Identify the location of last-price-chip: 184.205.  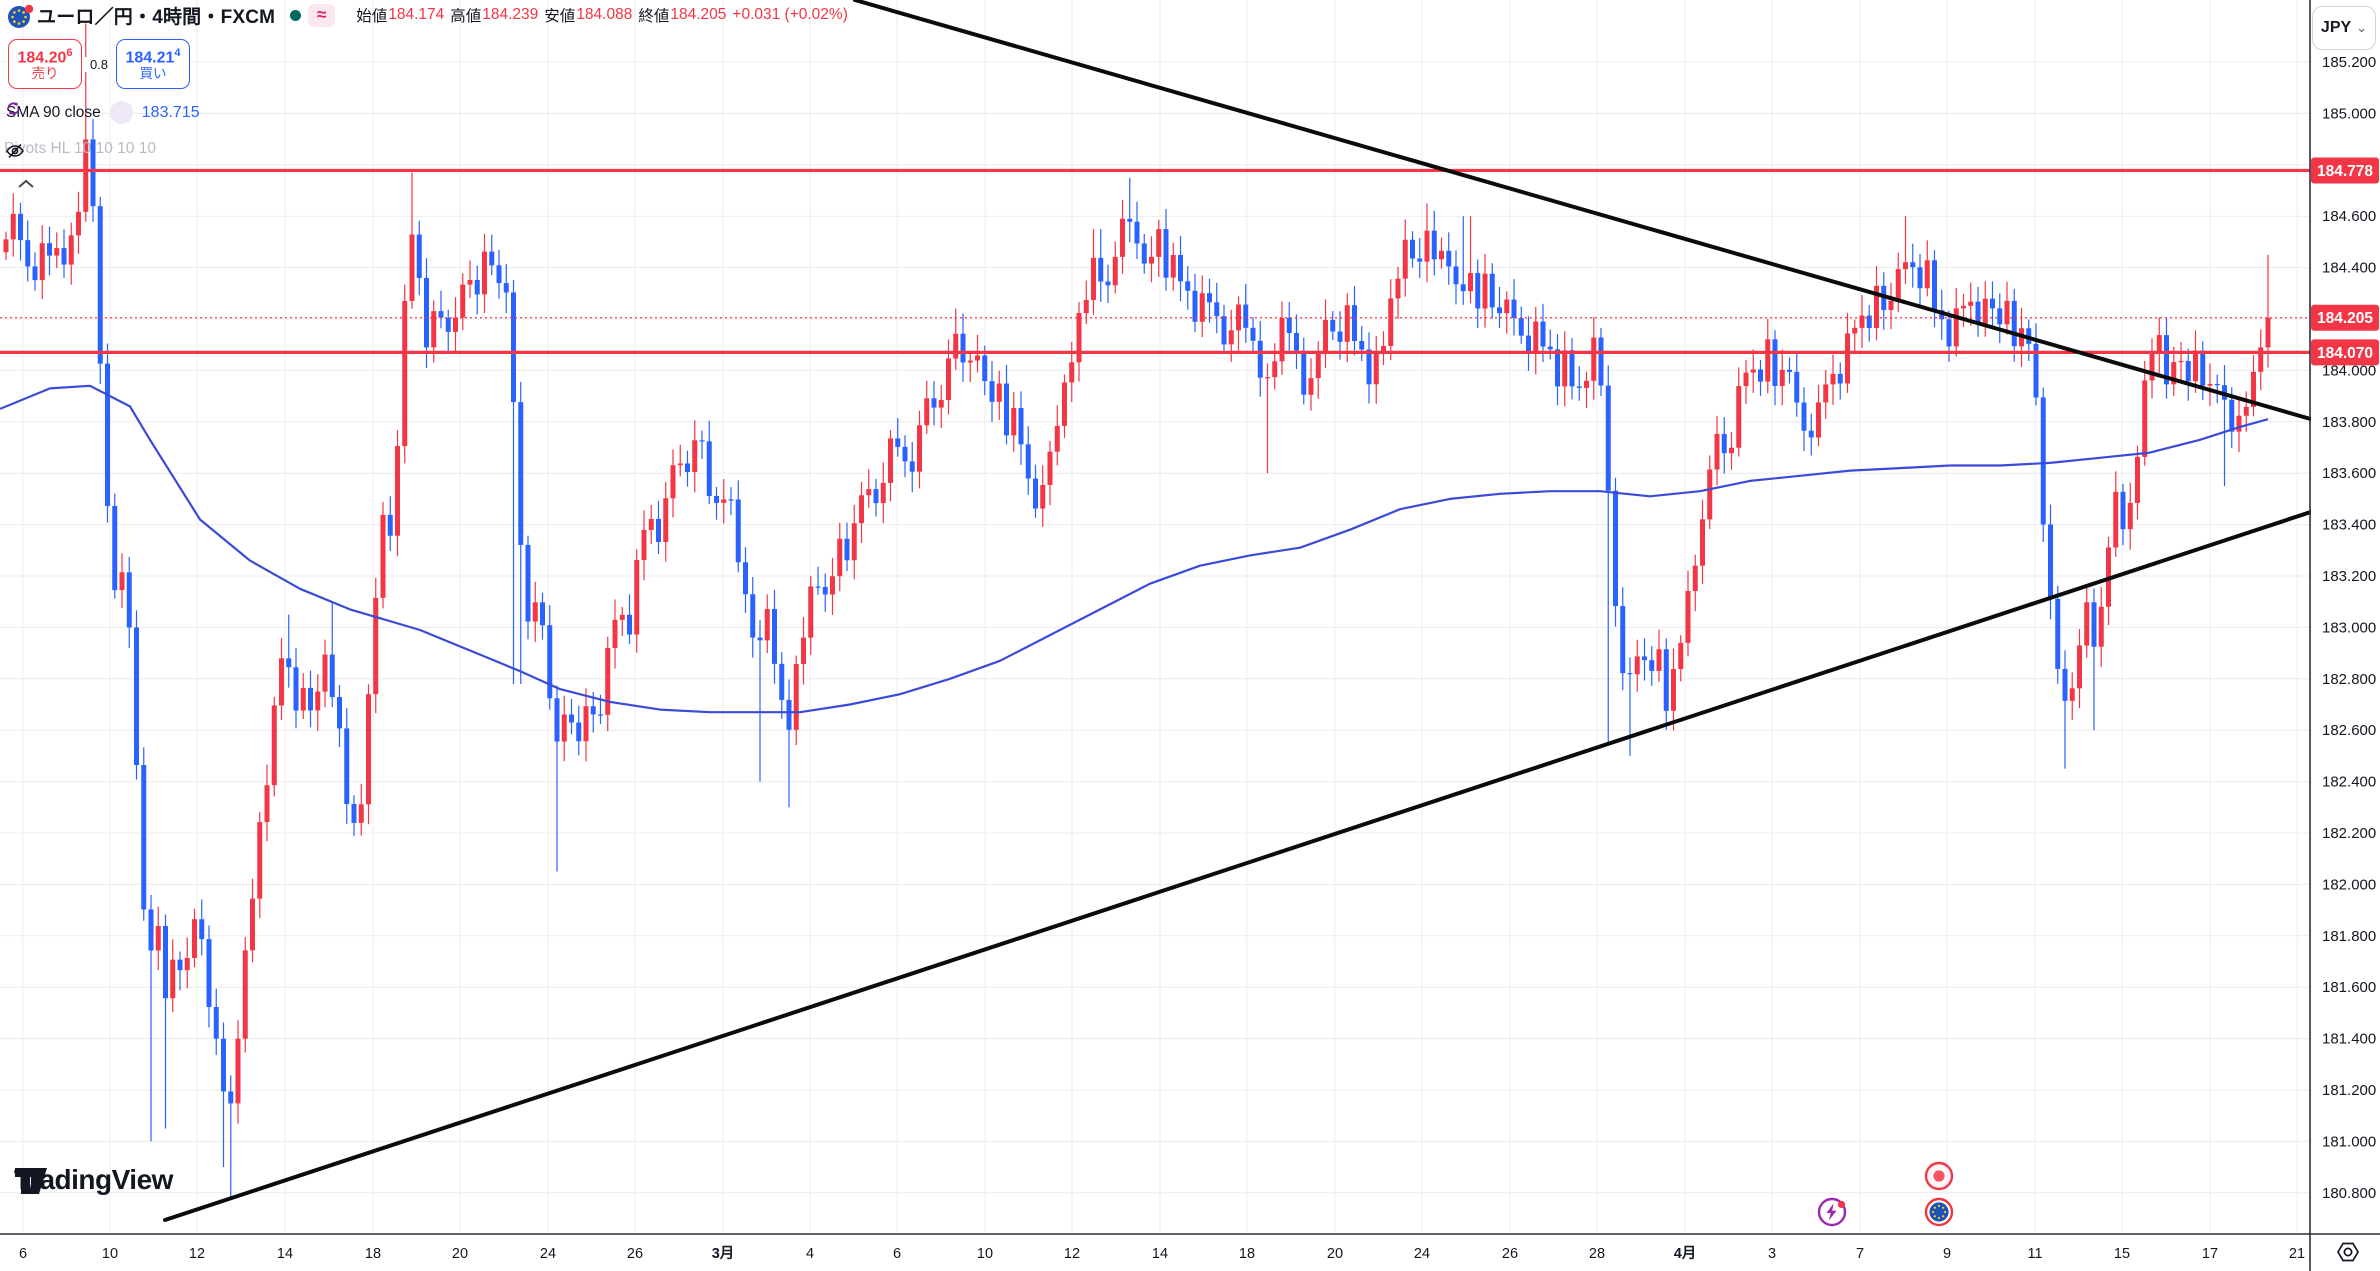
(2345, 317).